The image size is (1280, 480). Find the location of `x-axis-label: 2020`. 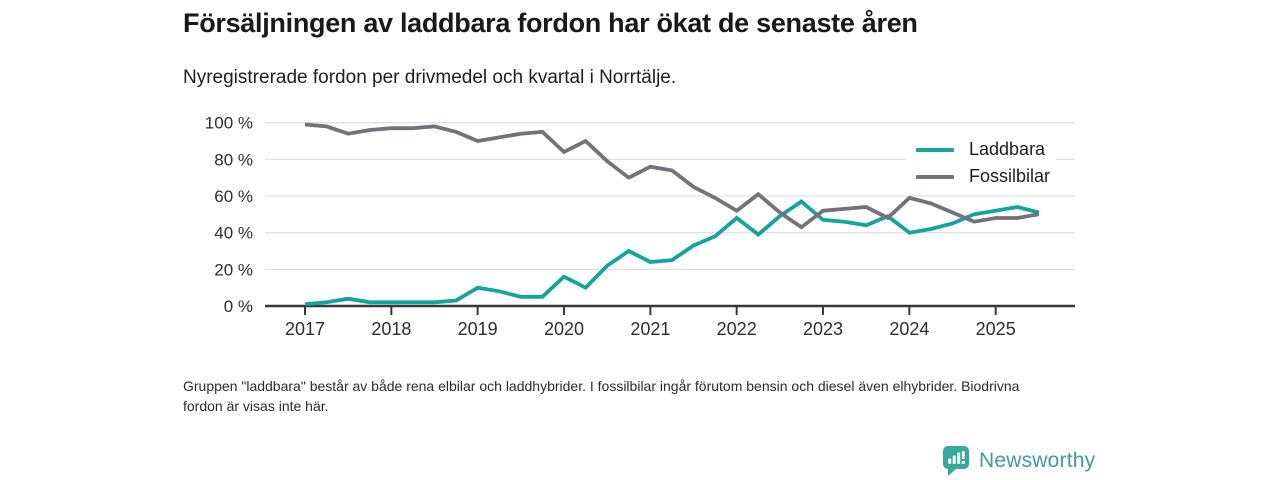

x-axis-label: 2020 is located at coordinates (564, 329).